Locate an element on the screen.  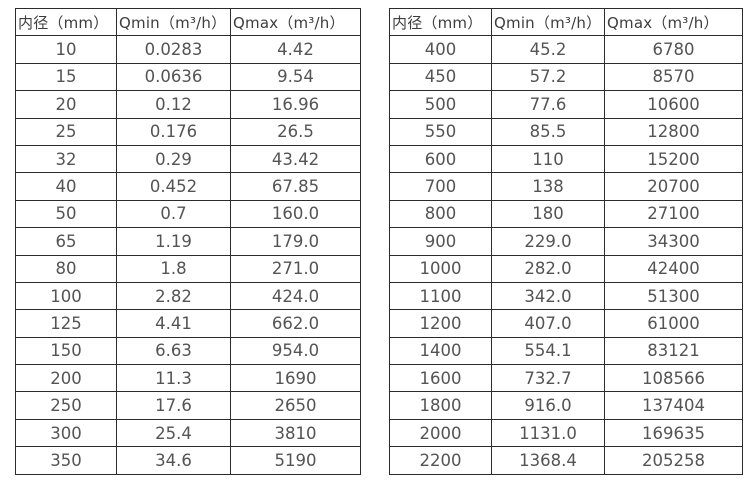
table-row: 40 0.452 67.85 is located at coordinates (188, 186).